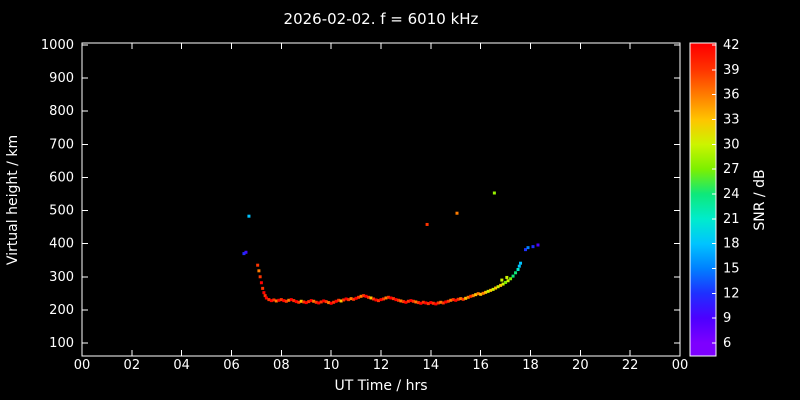  What do you see at coordinates (61, 343) in the screenshot?
I see `y-tick-label: 100` at bounding box center [61, 343].